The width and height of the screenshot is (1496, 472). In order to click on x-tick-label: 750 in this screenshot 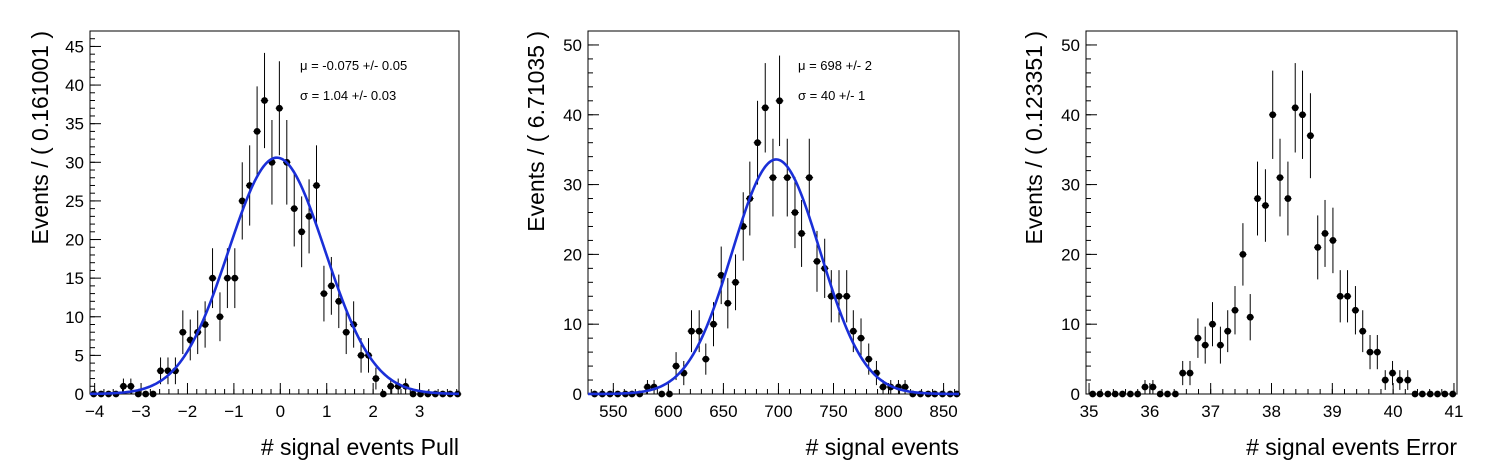, I will do `click(833, 411)`.